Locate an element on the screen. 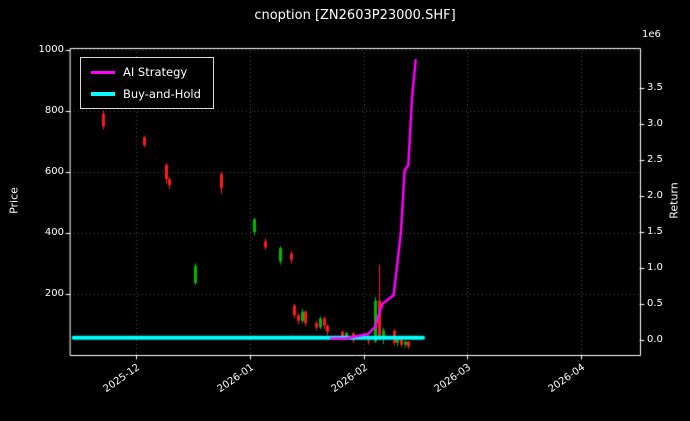 This screenshot has width=690, height=421. left-y-tick-label: 400 is located at coordinates (54, 232).